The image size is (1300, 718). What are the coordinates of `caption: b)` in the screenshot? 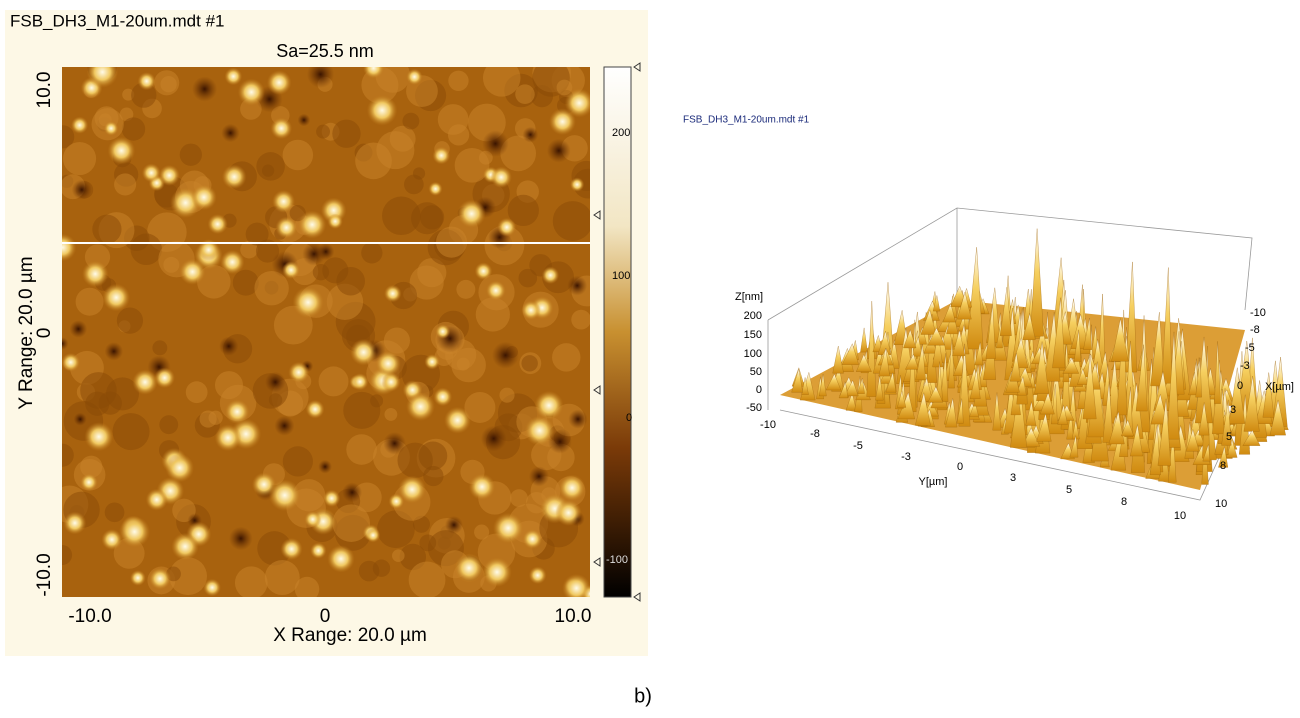 It's located at (643, 696).